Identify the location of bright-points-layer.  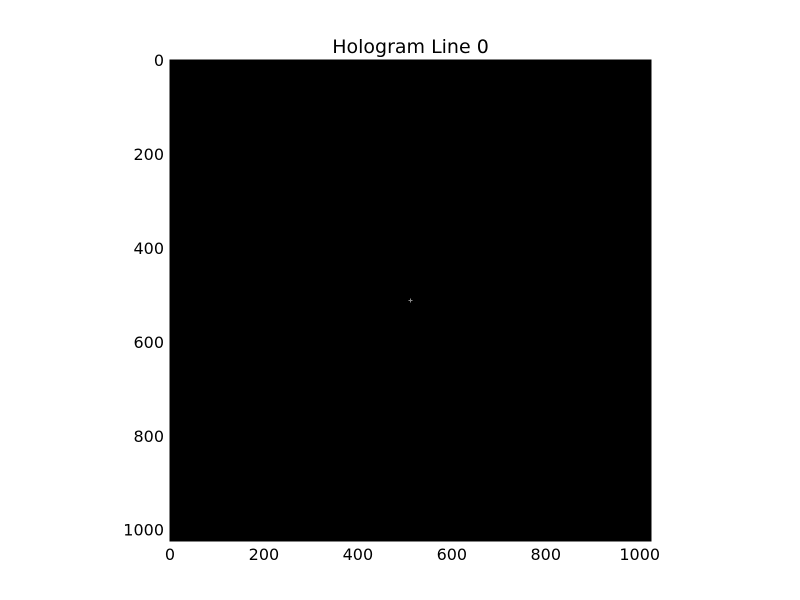
(410, 300).